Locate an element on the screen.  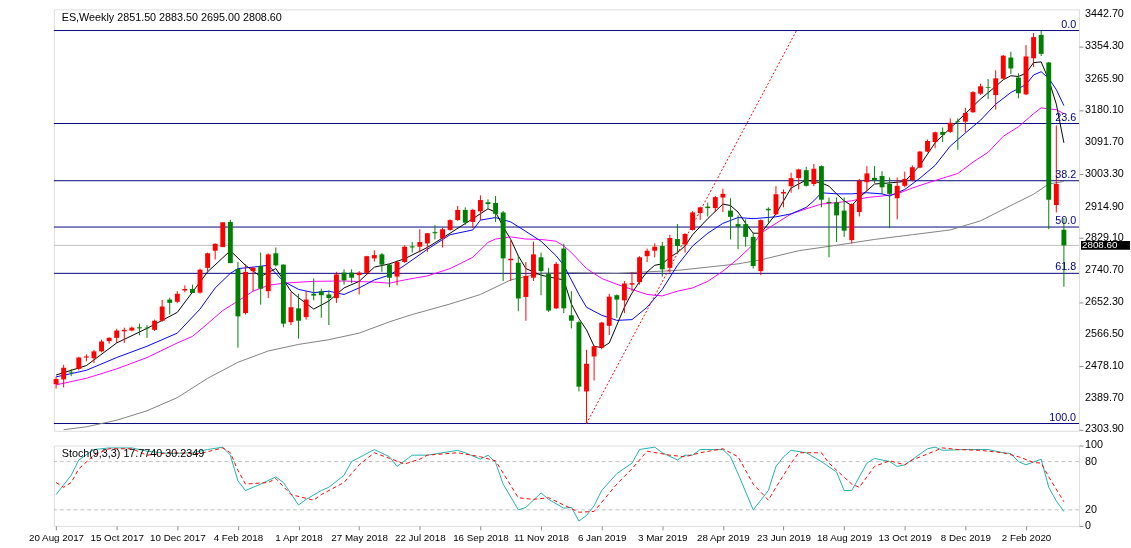
annotation: 0.0 is located at coordinates (1069, 23).